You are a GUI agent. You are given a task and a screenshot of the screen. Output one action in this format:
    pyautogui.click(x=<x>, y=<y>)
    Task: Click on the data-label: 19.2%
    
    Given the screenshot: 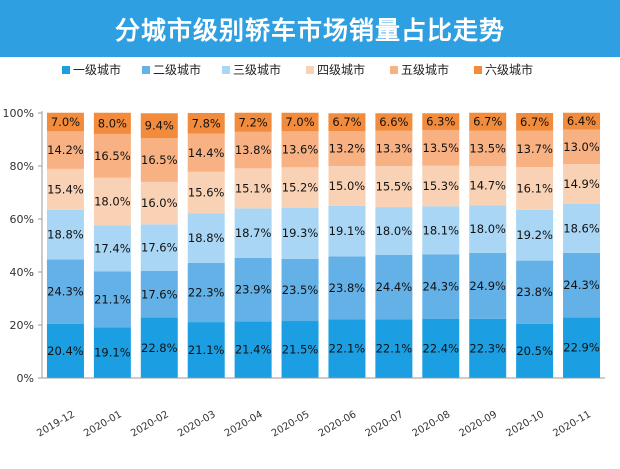 What is the action you would take?
    pyautogui.click(x=534, y=235)
    